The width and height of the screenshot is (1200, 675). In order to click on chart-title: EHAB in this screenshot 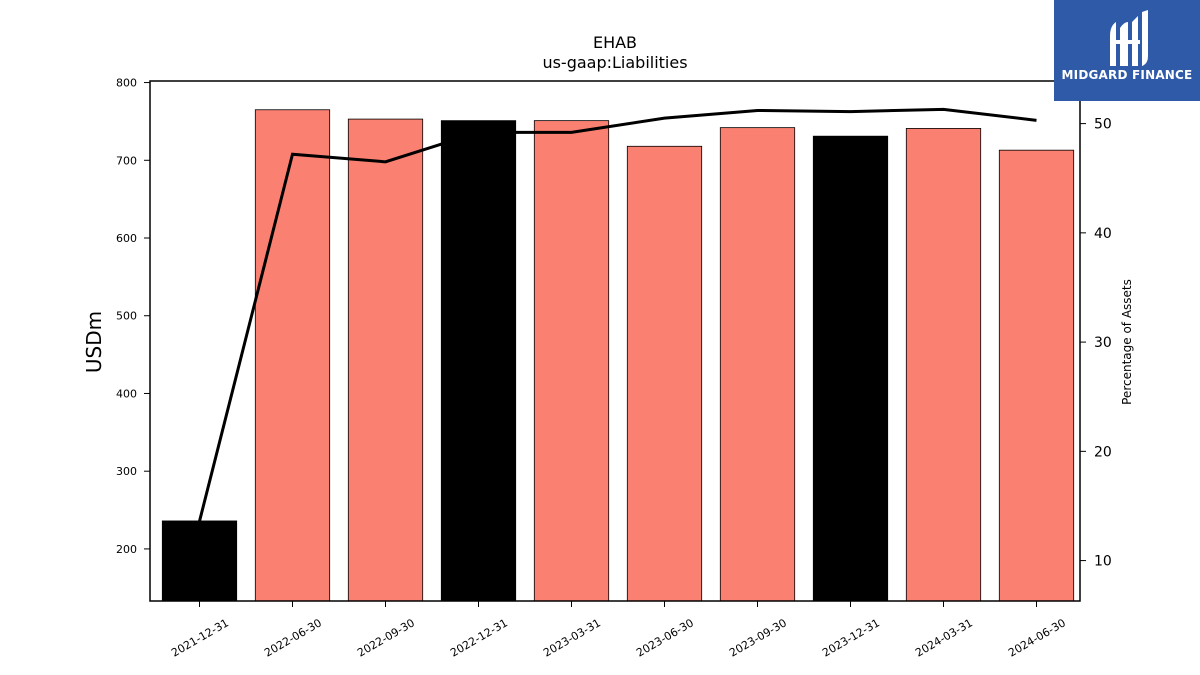, I will do `click(615, 42)`.